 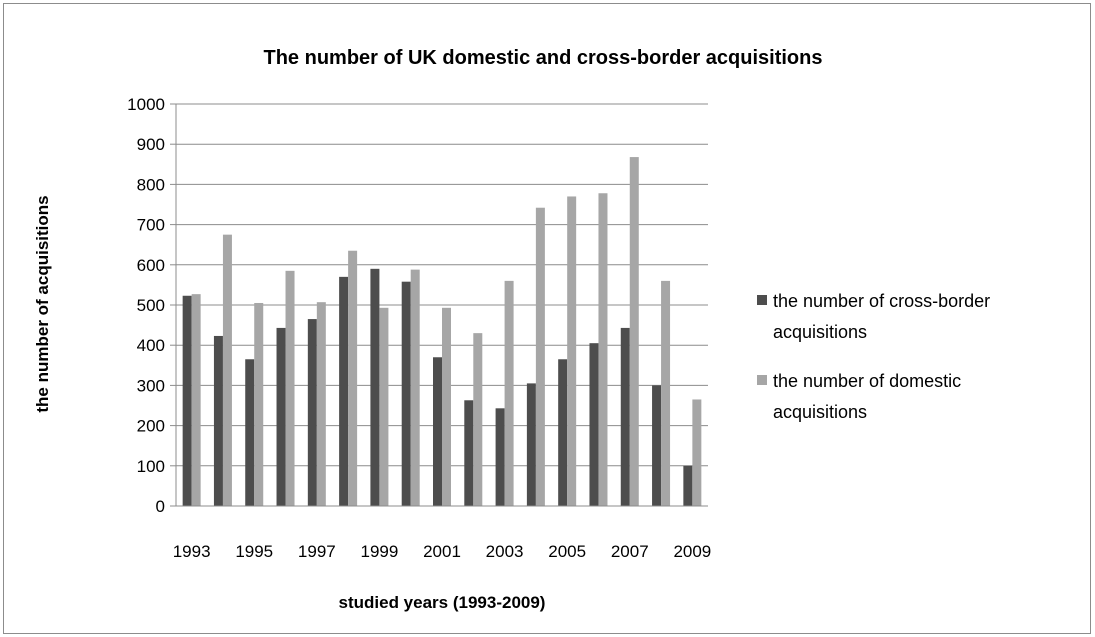 I want to click on bar-domestic-1995, so click(x=259, y=404).